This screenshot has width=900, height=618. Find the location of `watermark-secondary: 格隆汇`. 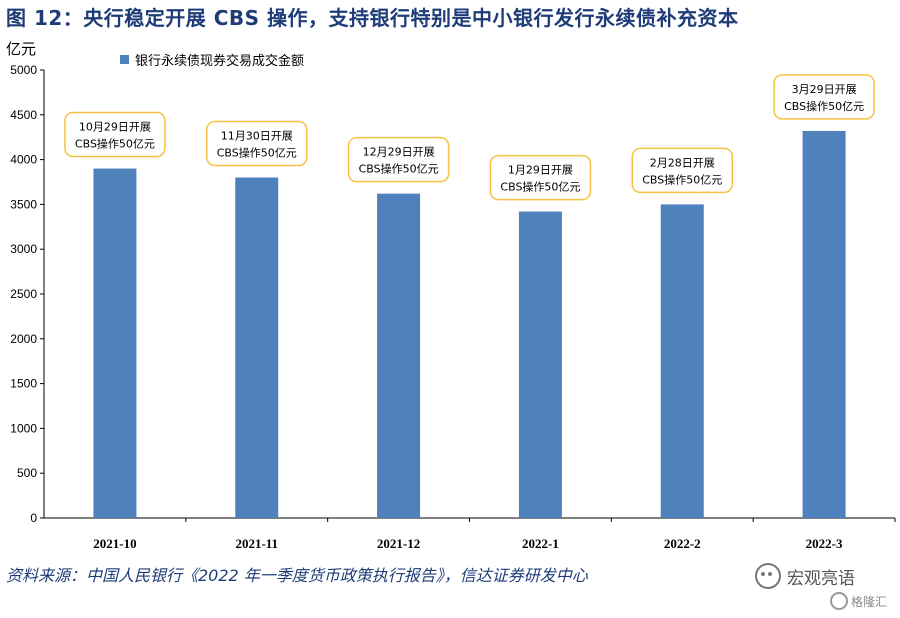

watermark-secondary: 格隆汇 is located at coordinates (858, 601).